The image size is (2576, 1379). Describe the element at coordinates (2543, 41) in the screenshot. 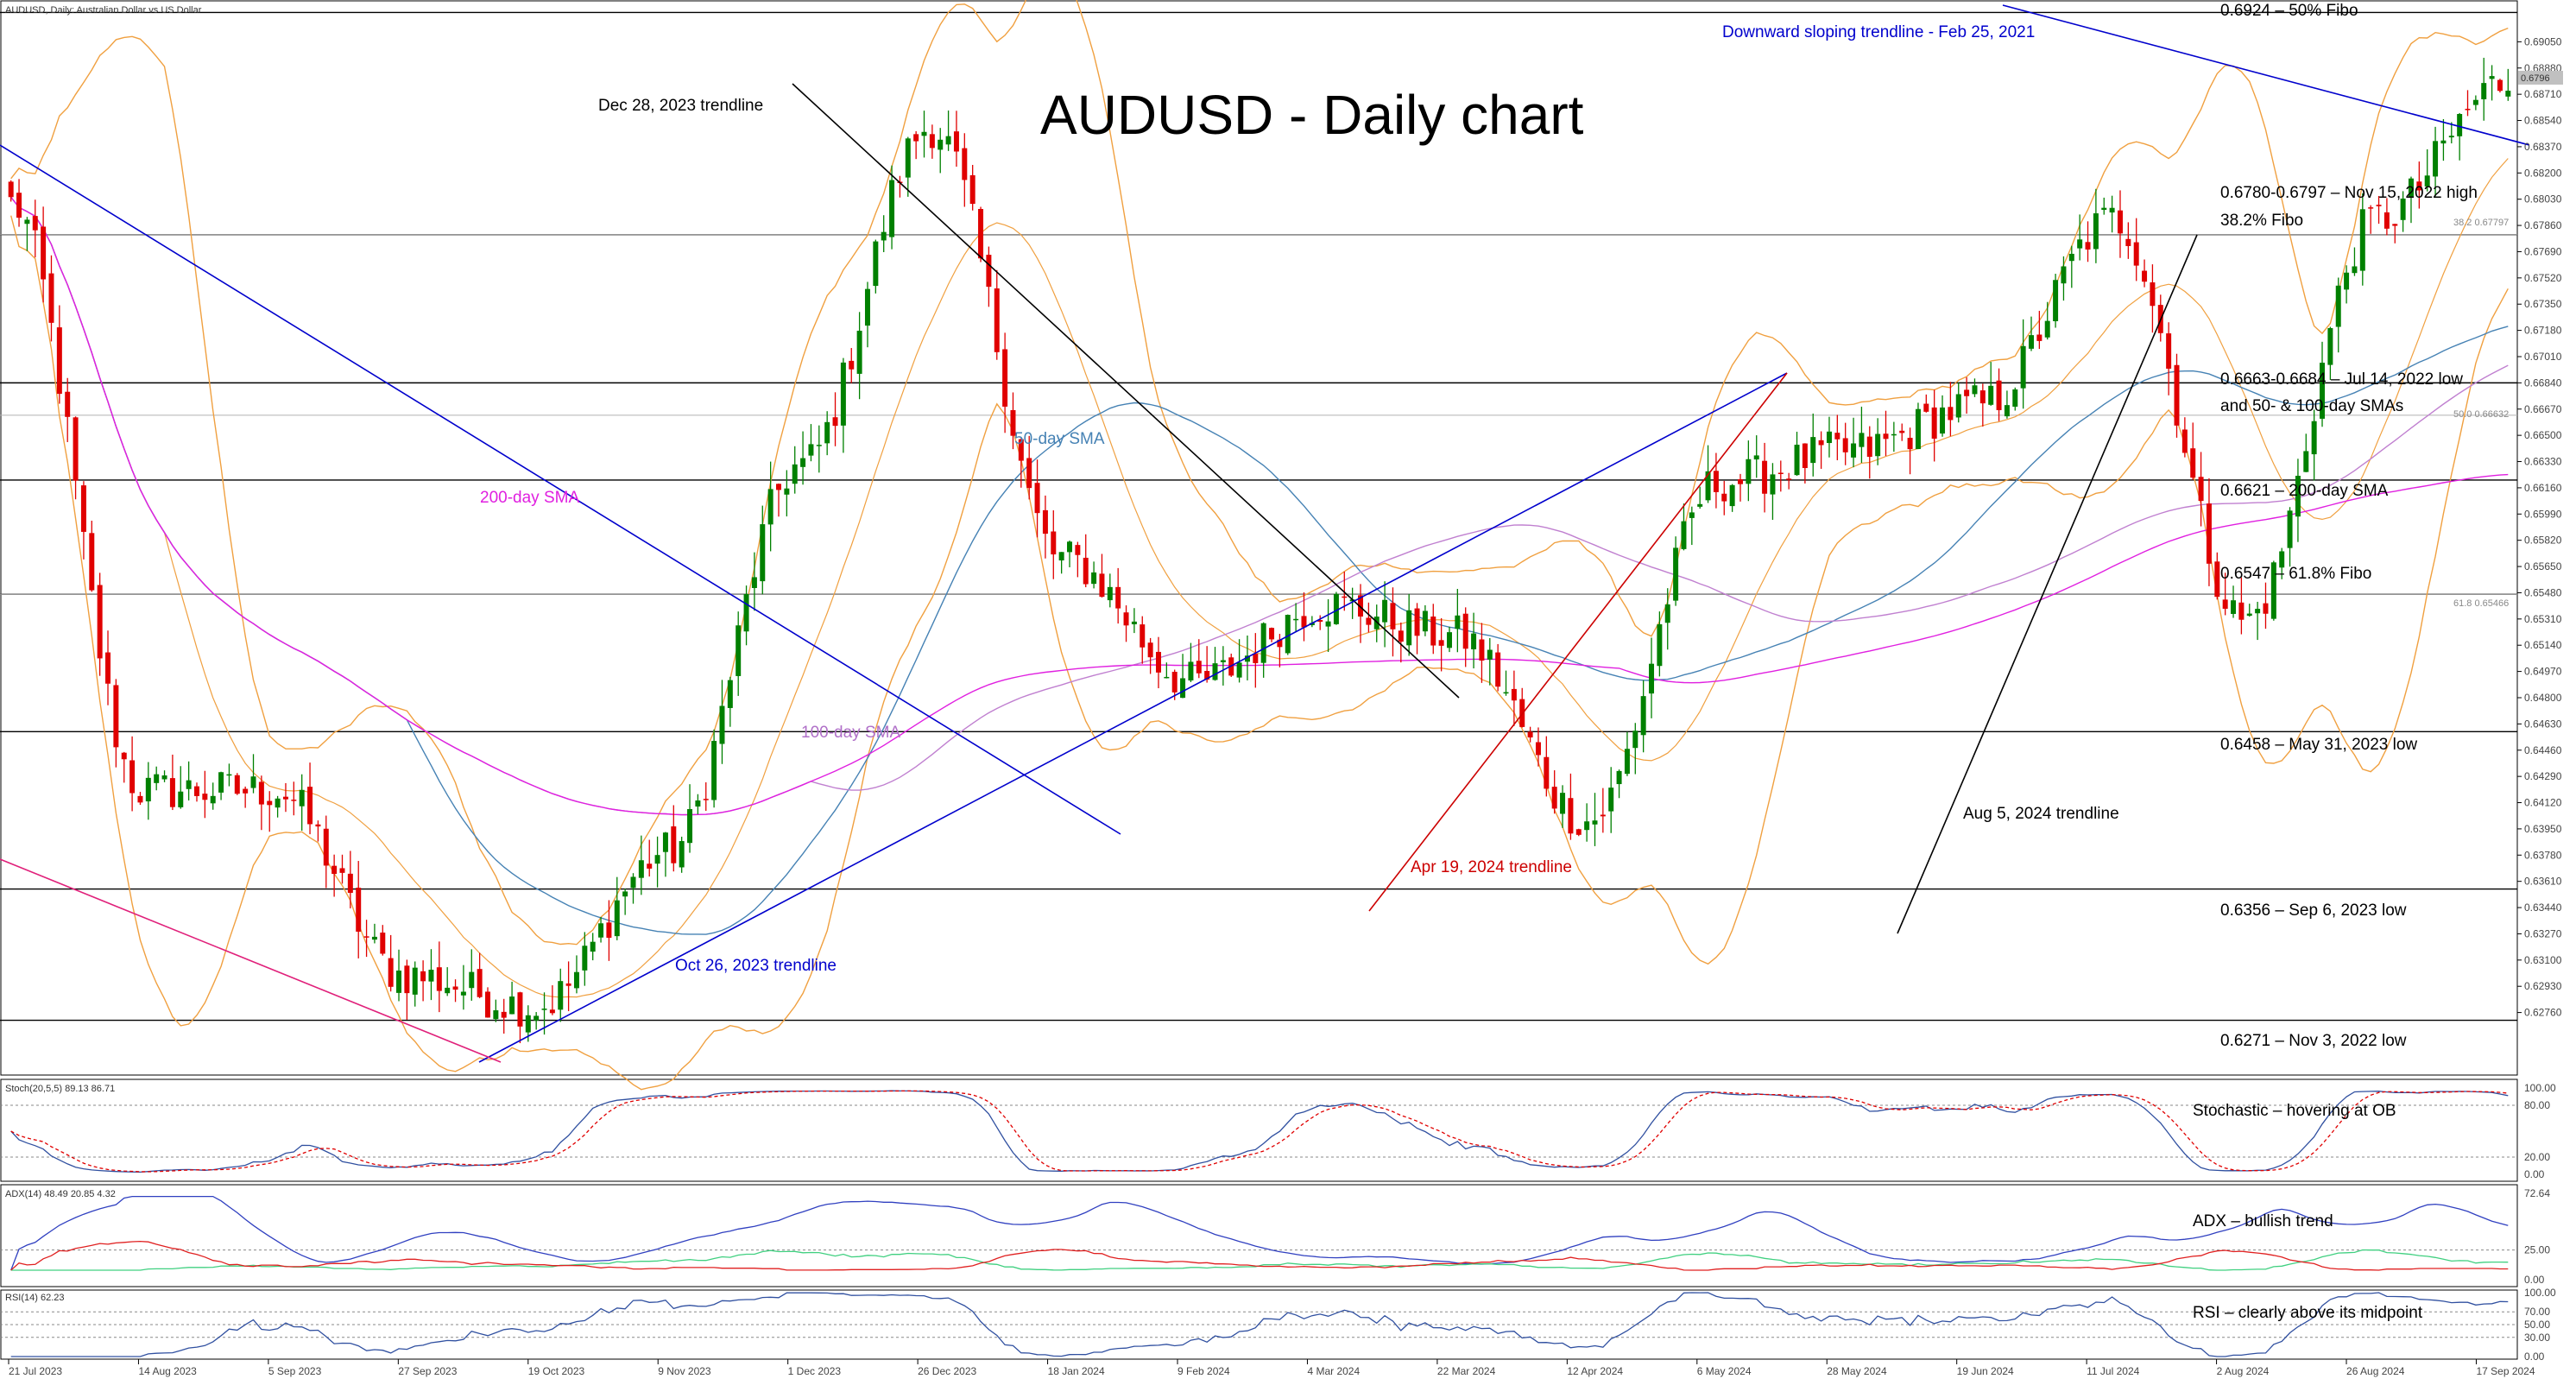

I see `price-tick-label: 0.69050` at that location.